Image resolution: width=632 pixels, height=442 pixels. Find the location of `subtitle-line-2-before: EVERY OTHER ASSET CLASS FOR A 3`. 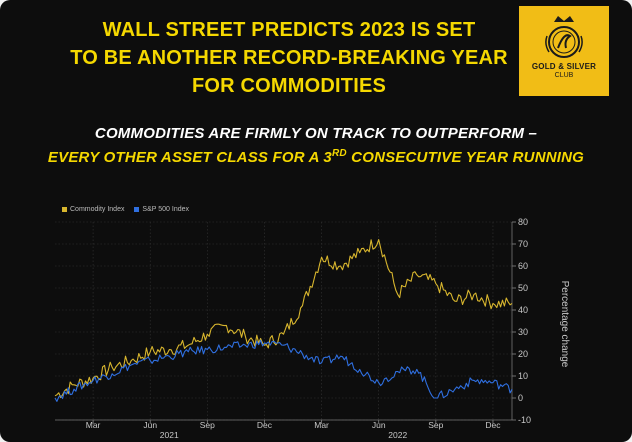

subtitle-line-2-before: EVERY OTHER ASSET CLASS FOR A 3 is located at coordinates (189, 157).